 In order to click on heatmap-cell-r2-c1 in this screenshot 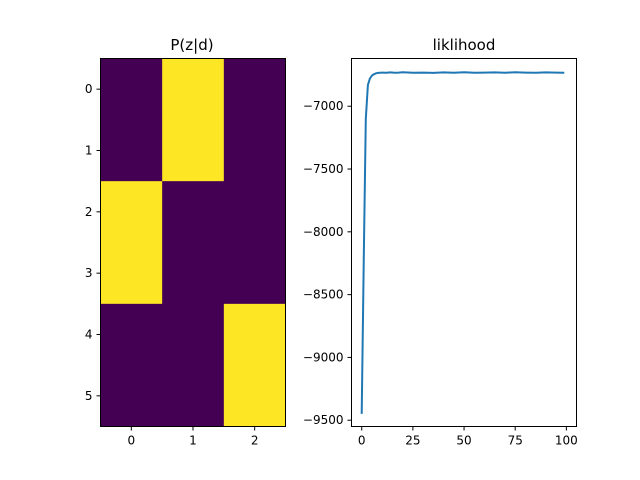, I will do `click(193, 212)`.